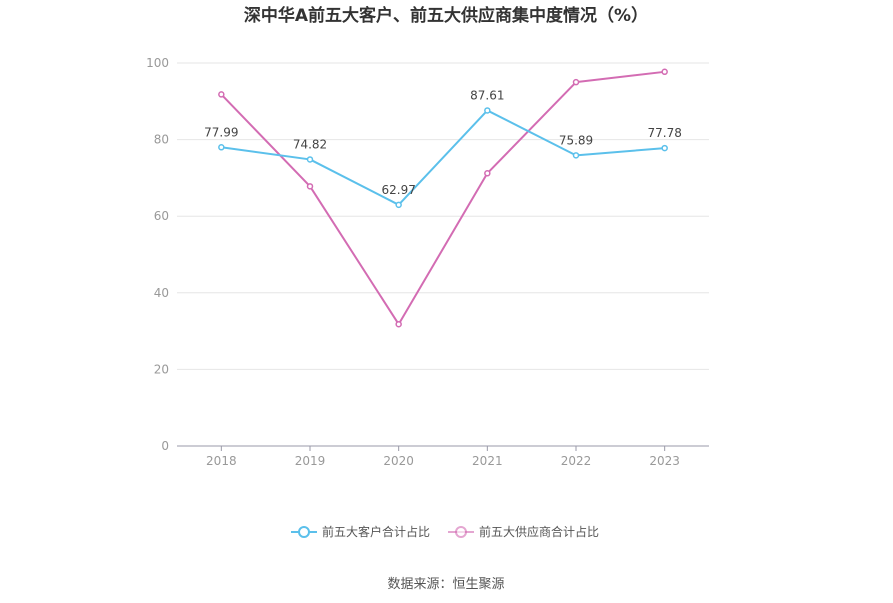  I want to click on legend-item-1: 前五大供应商合计占比, so click(523, 531).